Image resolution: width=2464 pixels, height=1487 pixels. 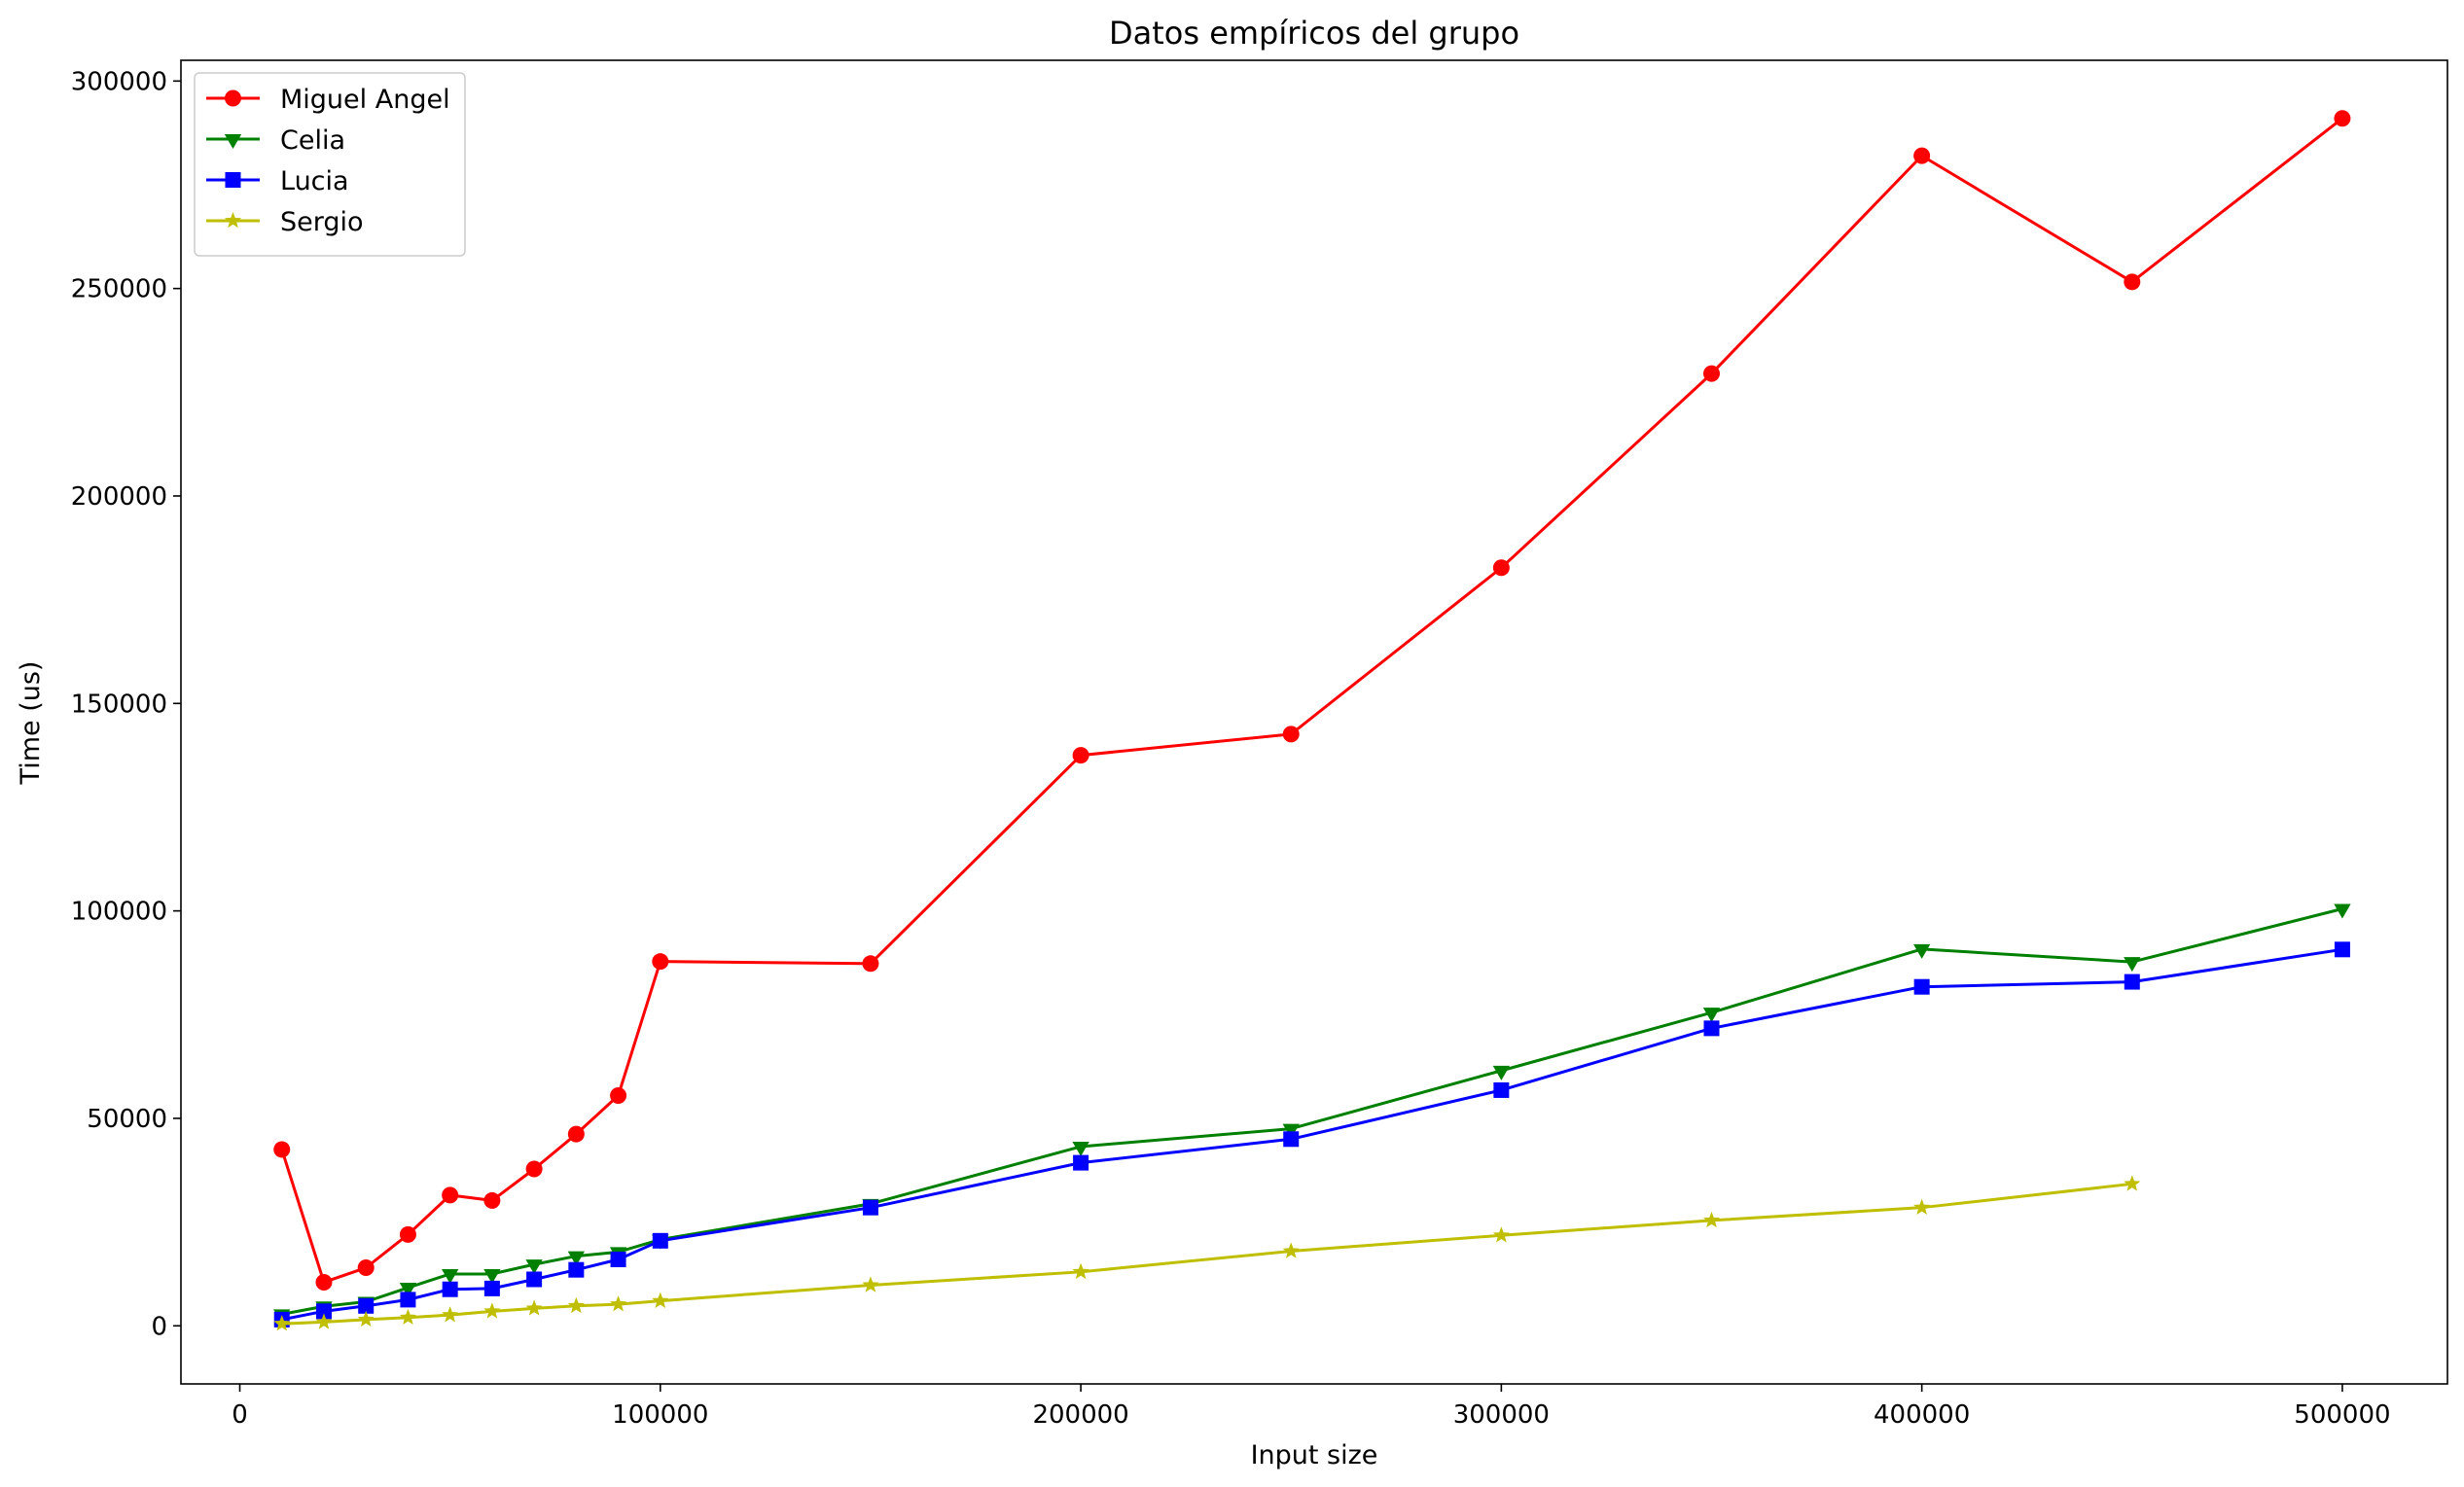 I want to click on x-tick-label: 200000, so click(x=1080, y=1415).